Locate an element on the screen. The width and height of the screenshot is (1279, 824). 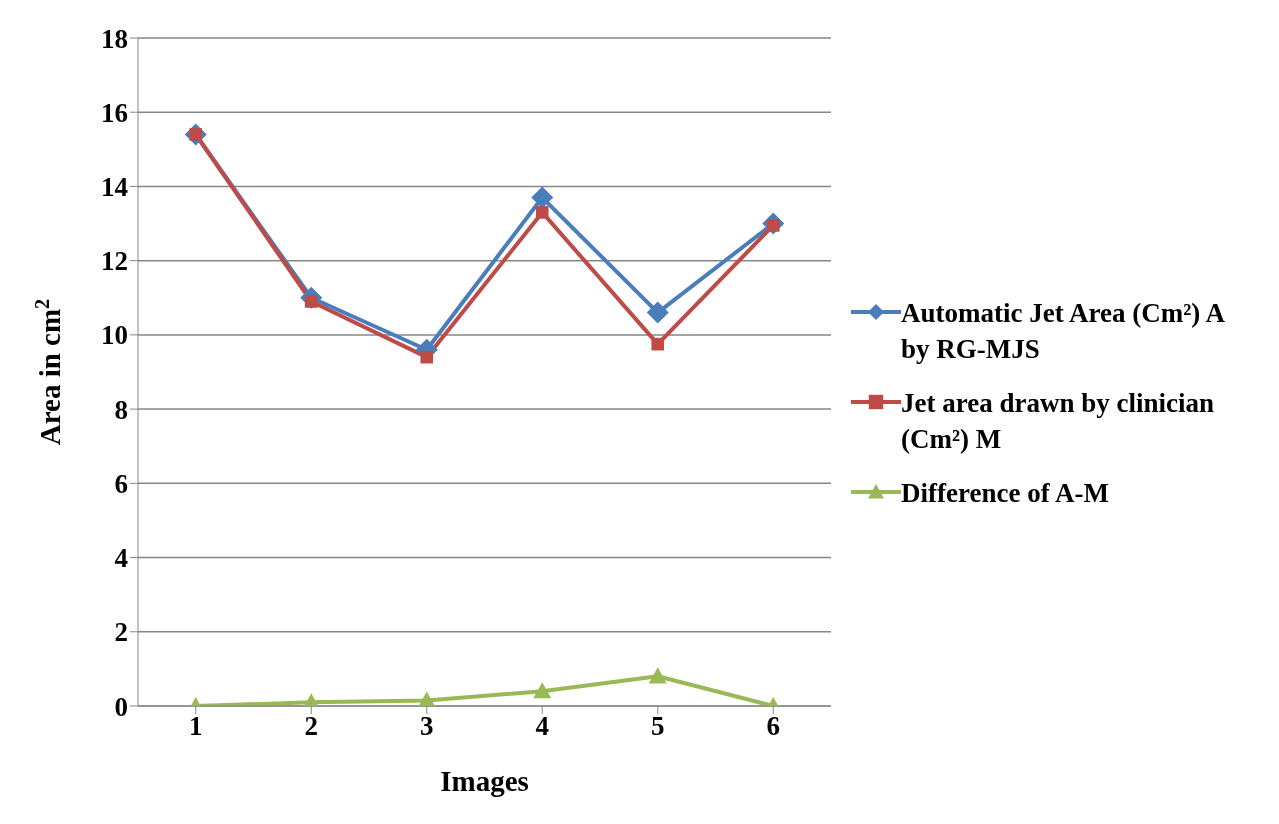
y-tick-label: 12 is located at coordinates (114, 261).